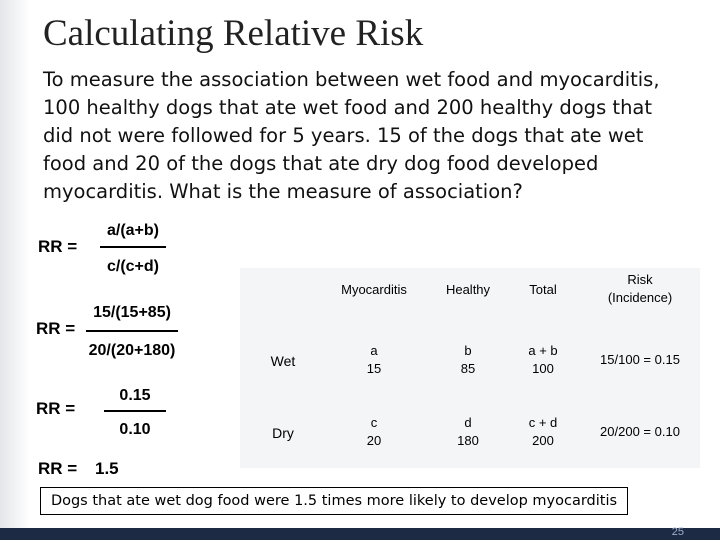 This screenshot has width=720, height=540. I want to click on numerator: 15/(15+85), so click(132, 312).